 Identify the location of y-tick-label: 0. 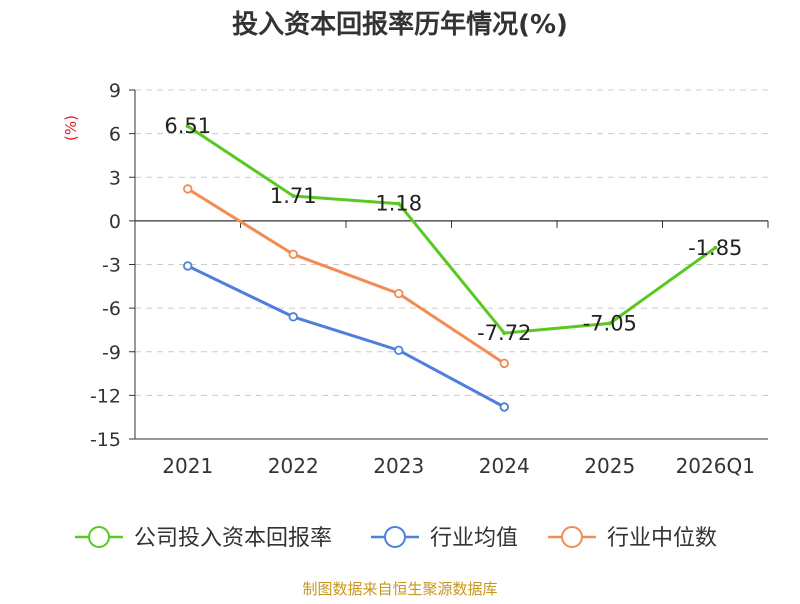
(115, 222).